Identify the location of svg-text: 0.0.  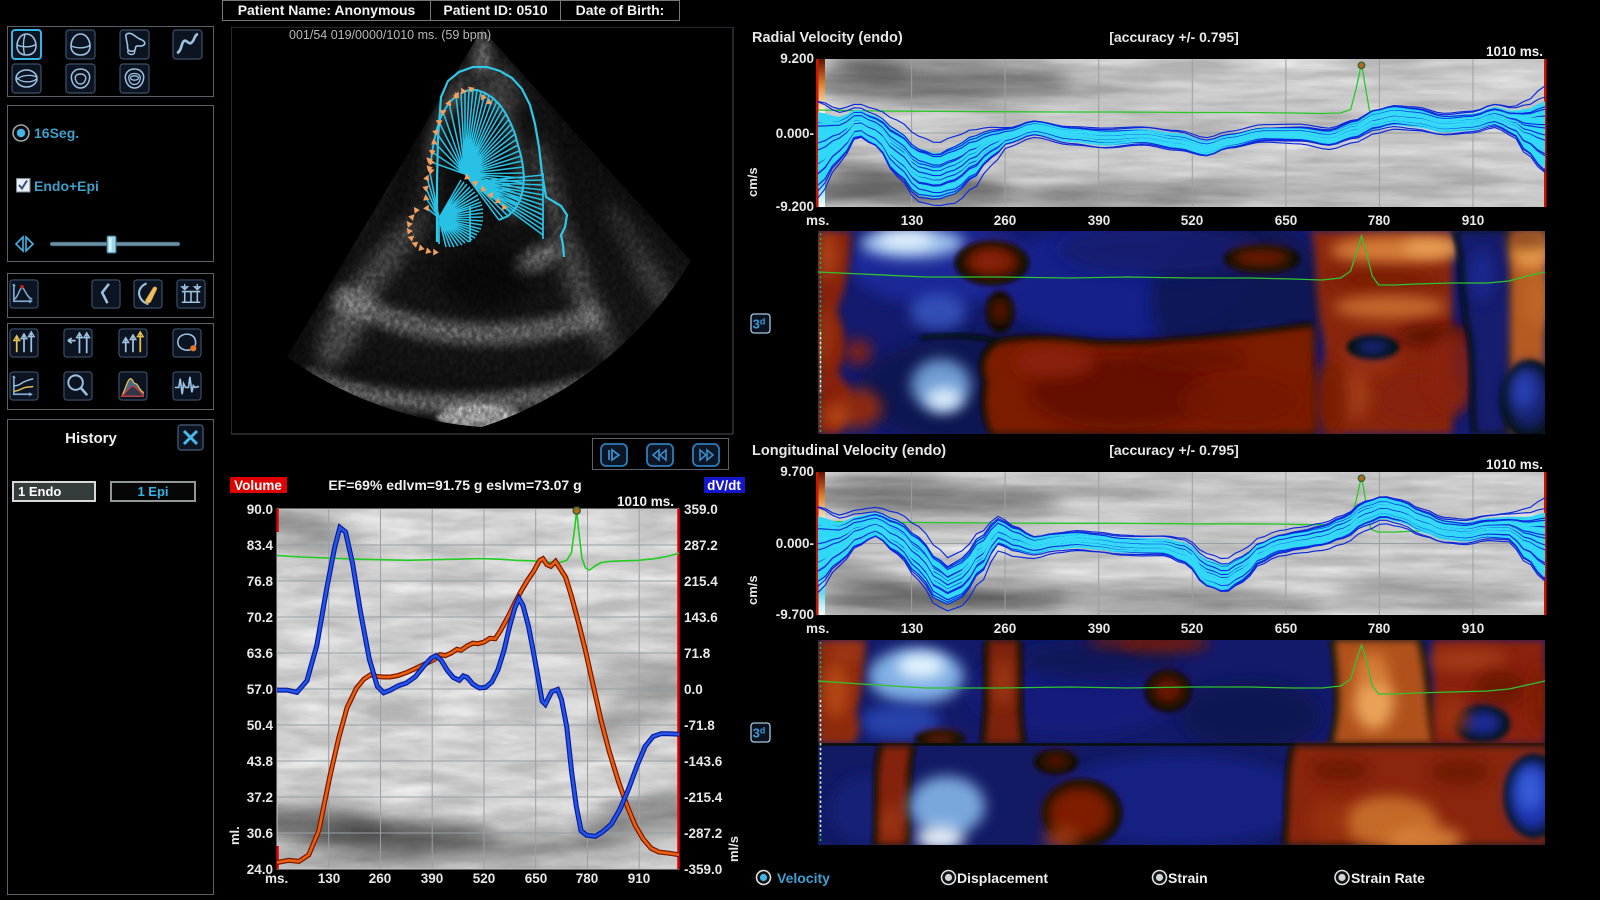
(693, 689).